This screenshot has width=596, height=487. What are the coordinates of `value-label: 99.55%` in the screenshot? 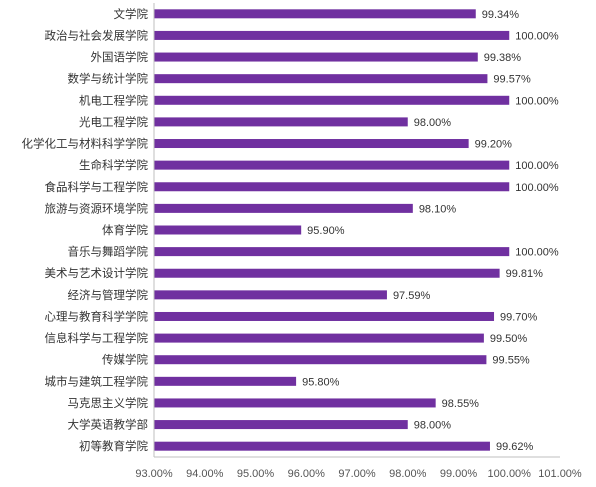 It's located at (511, 361).